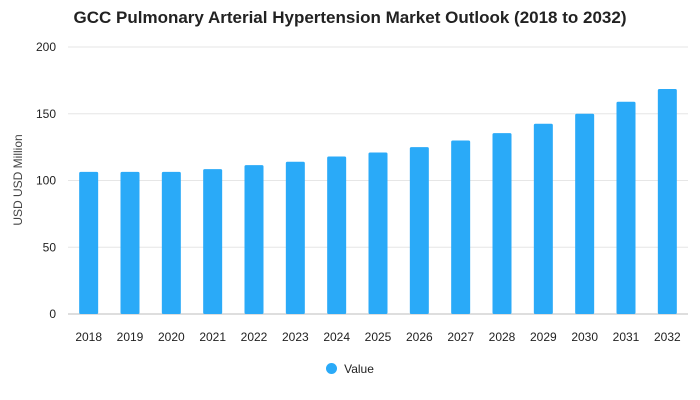  What do you see at coordinates (171, 337) in the screenshot?
I see `x-tick-label: 2020` at bounding box center [171, 337].